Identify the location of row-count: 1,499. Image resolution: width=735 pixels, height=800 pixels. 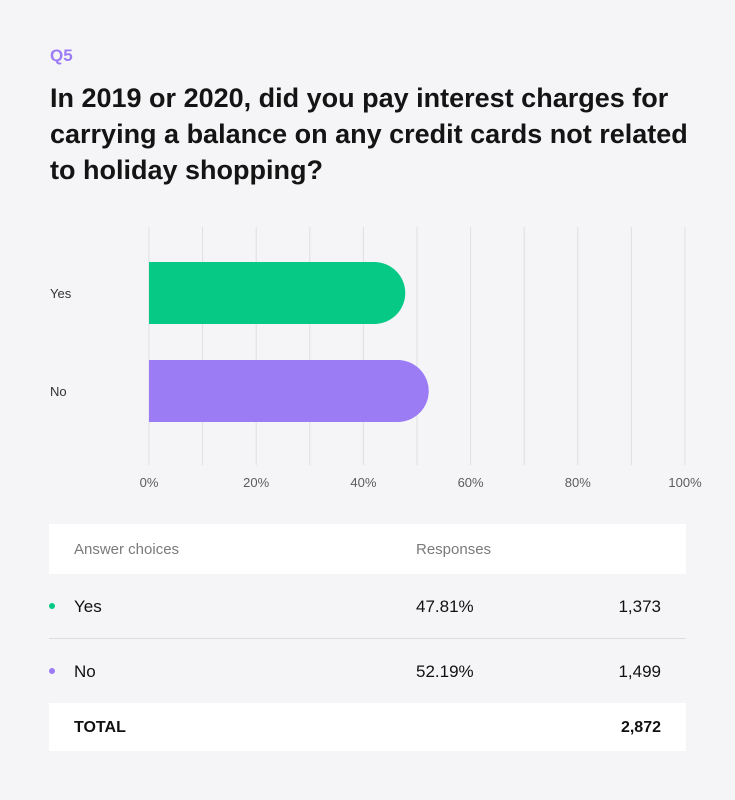
(639, 671).